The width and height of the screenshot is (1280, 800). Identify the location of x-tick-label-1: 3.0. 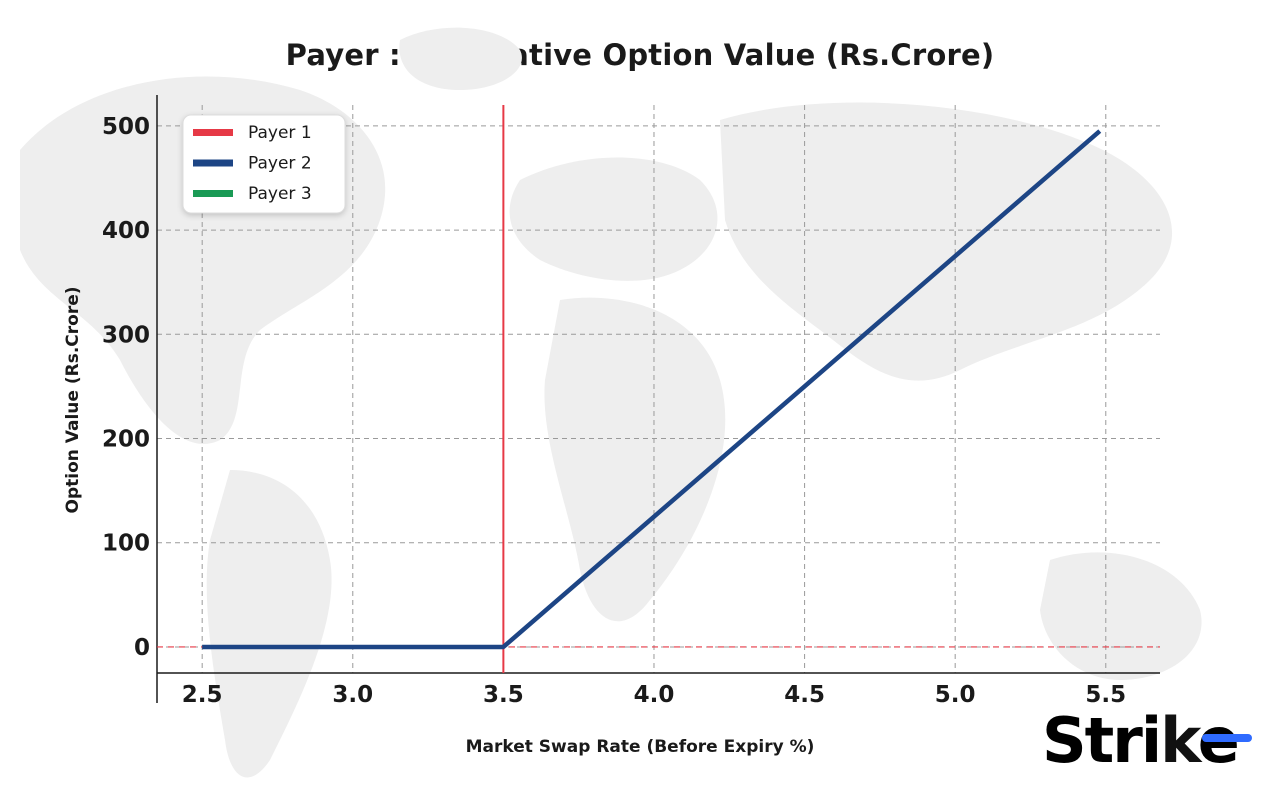
(352, 695).